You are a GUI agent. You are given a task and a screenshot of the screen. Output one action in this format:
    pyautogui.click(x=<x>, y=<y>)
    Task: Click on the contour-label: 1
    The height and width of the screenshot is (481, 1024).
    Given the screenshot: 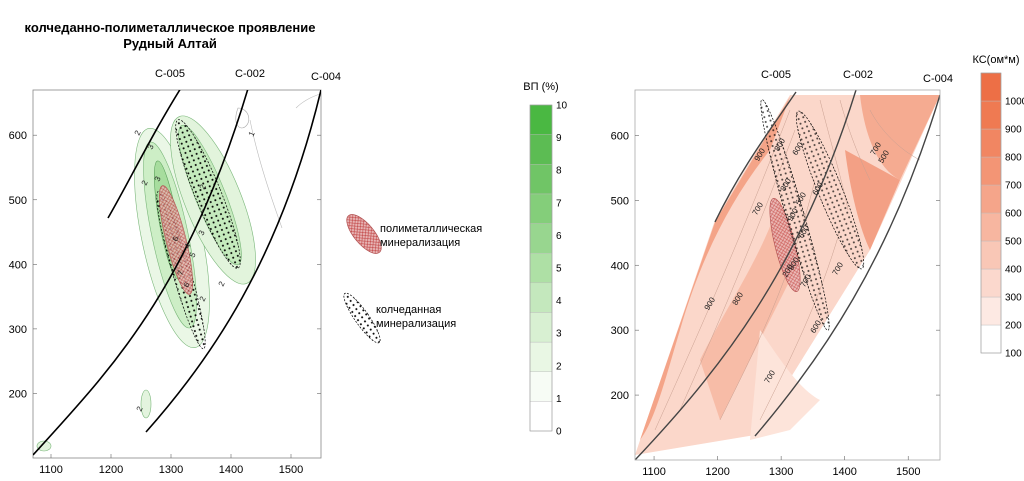 What is the action you would take?
    pyautogui.click(x=252, y=134)
    